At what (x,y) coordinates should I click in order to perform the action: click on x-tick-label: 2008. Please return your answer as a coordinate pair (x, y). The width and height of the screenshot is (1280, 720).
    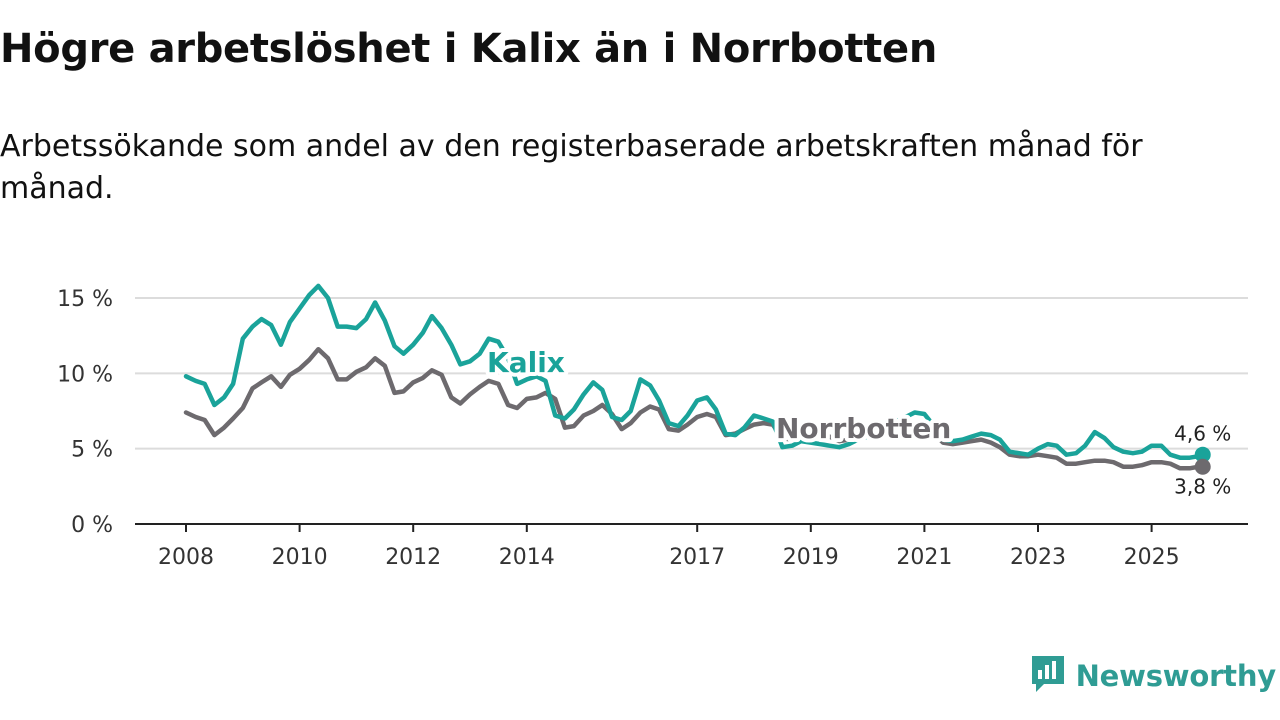
    Looking at the image, I should click on (186, 557).